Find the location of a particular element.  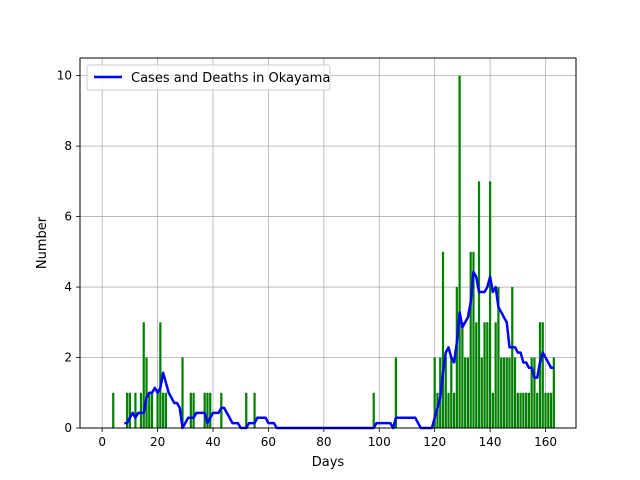

y-tick-label: 8 is located at coordinates (68, 146).